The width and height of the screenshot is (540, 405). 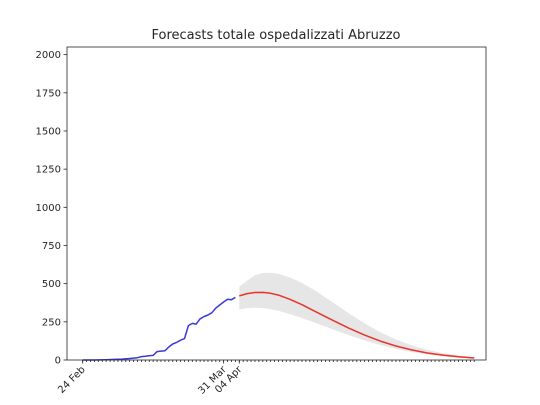 I want to click on y-tick-label: 2000, so click(x=48, y=55).